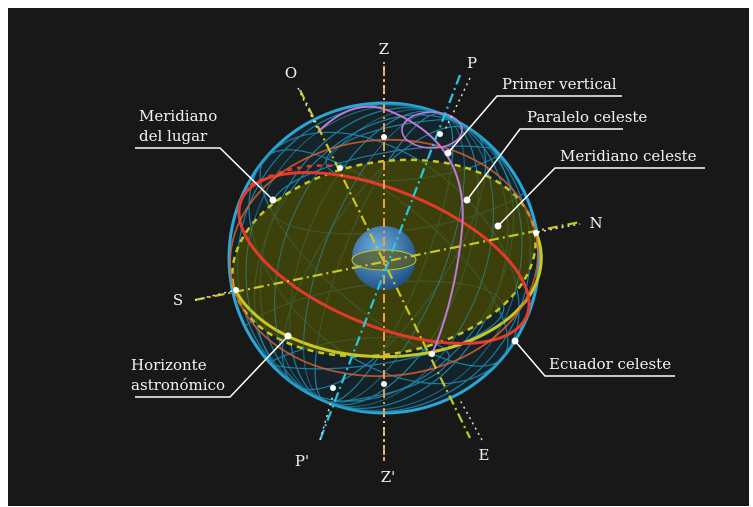  What do you see at coordinates (302, 461) in the screenshot?
I see `label-south-pole: P'` at bounding box center [302, 461].